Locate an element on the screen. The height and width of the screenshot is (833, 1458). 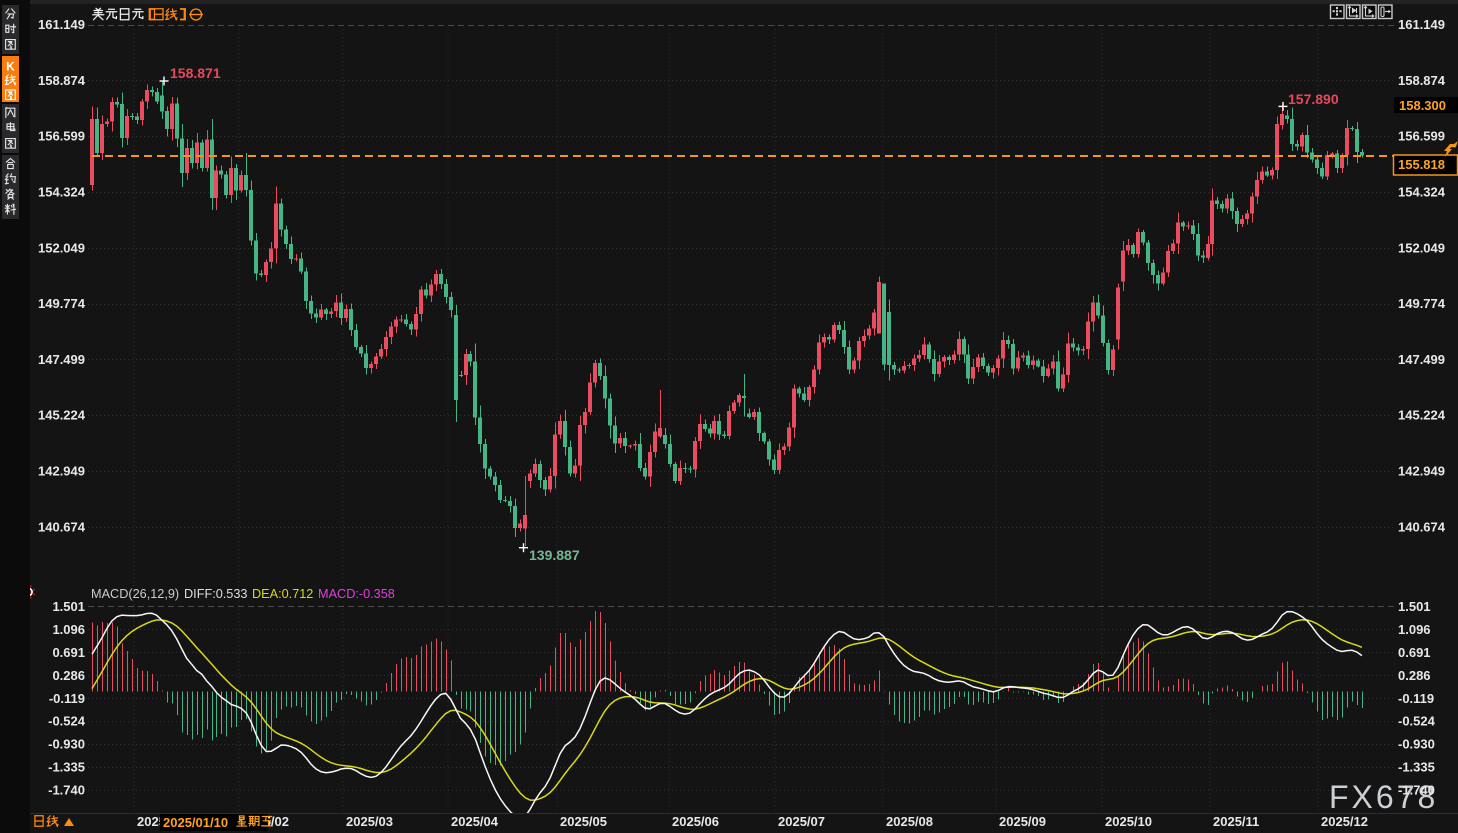
svg-text: 158.871 is located at coordinates (195, 73).